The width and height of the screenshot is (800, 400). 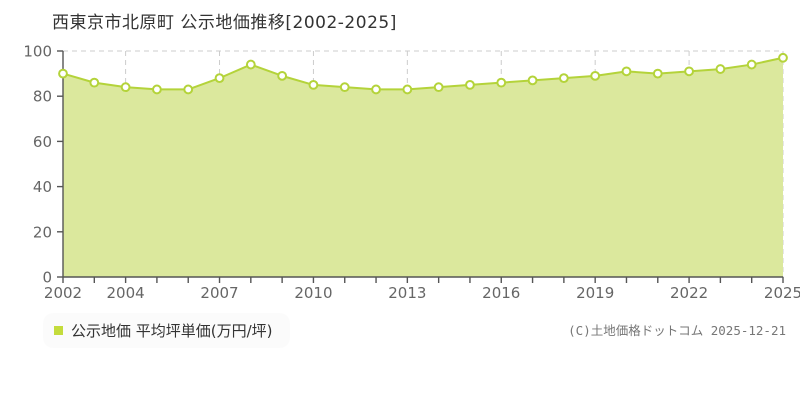 I want to click on svg-text: 2013, so click(x=407, y=293).